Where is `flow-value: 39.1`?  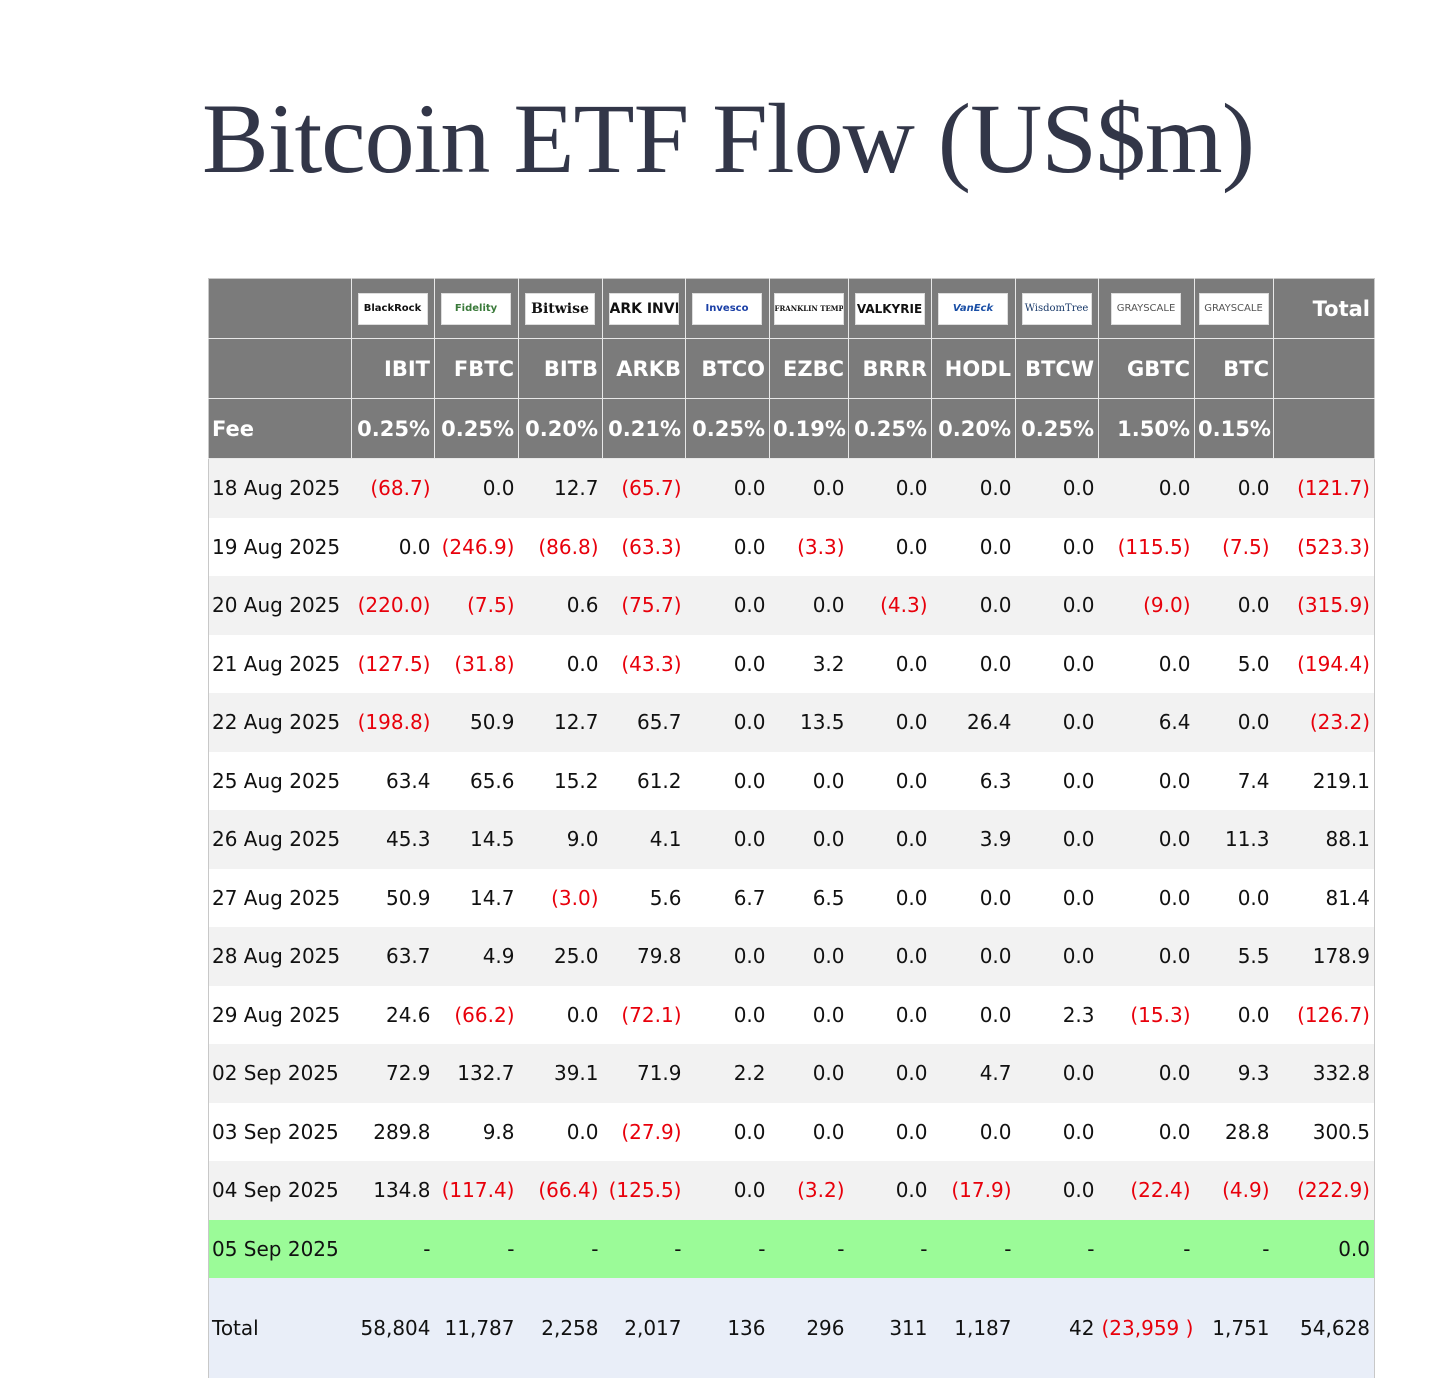
flow-value: 39.1 is located at coordinates (560, 1073).